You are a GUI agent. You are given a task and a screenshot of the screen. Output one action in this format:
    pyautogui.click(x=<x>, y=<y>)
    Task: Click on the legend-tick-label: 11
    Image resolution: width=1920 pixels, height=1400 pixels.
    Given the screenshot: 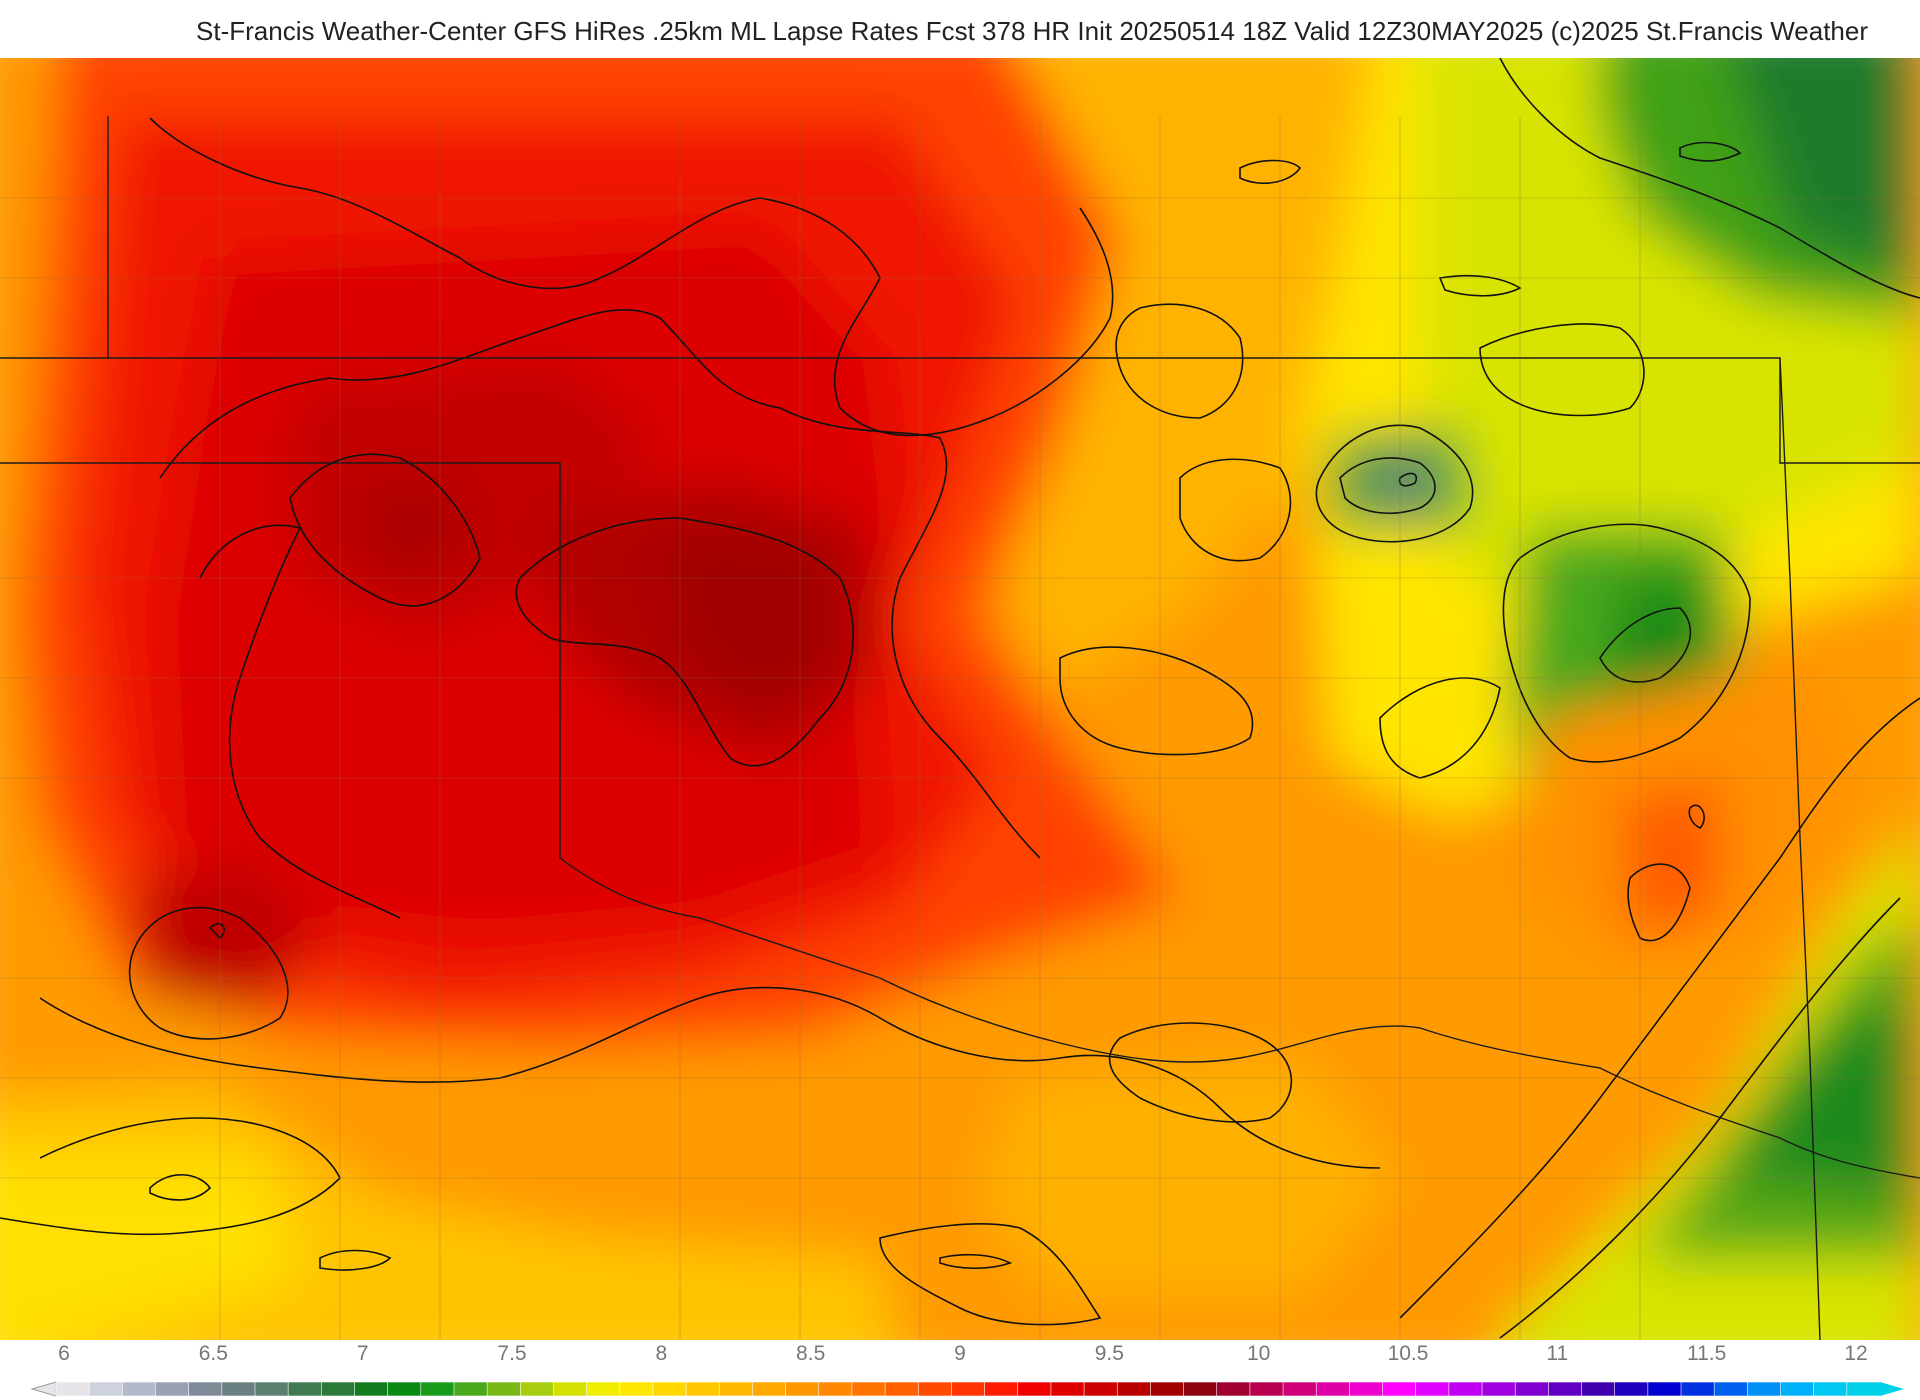 What is the action you would take?
    pyautogui.click(x=1557, y=1353)
    